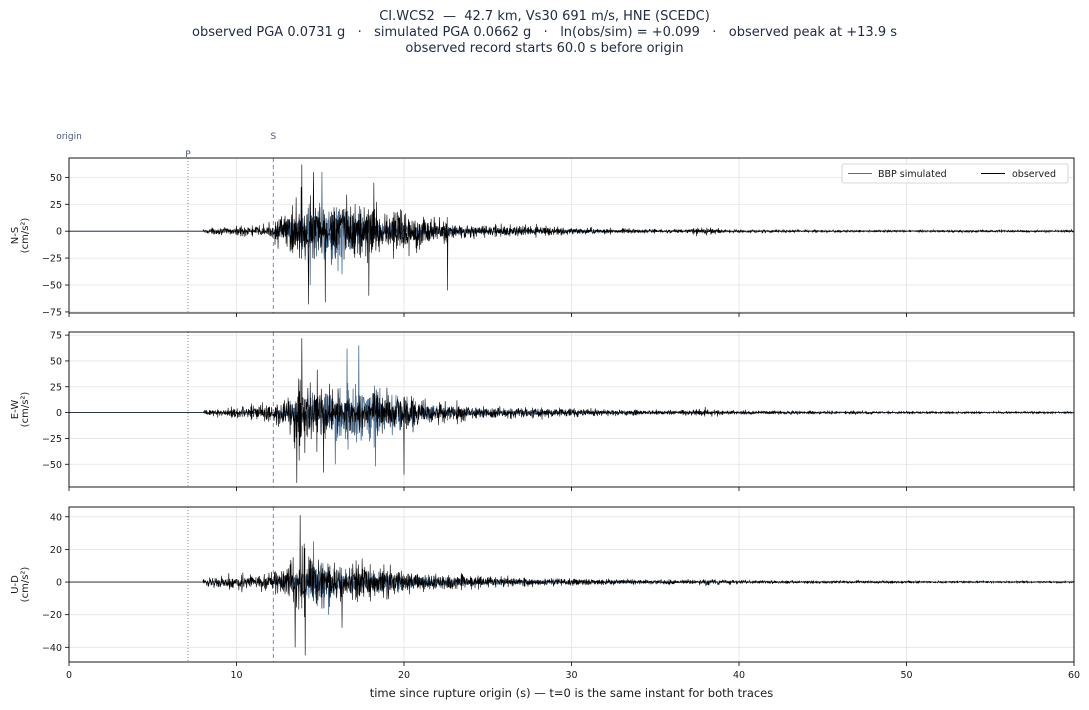  What do you see at coordinates (236, 675) in the screenshot?
I see `x-tick-label: 10` at bounding box center [236, 675].